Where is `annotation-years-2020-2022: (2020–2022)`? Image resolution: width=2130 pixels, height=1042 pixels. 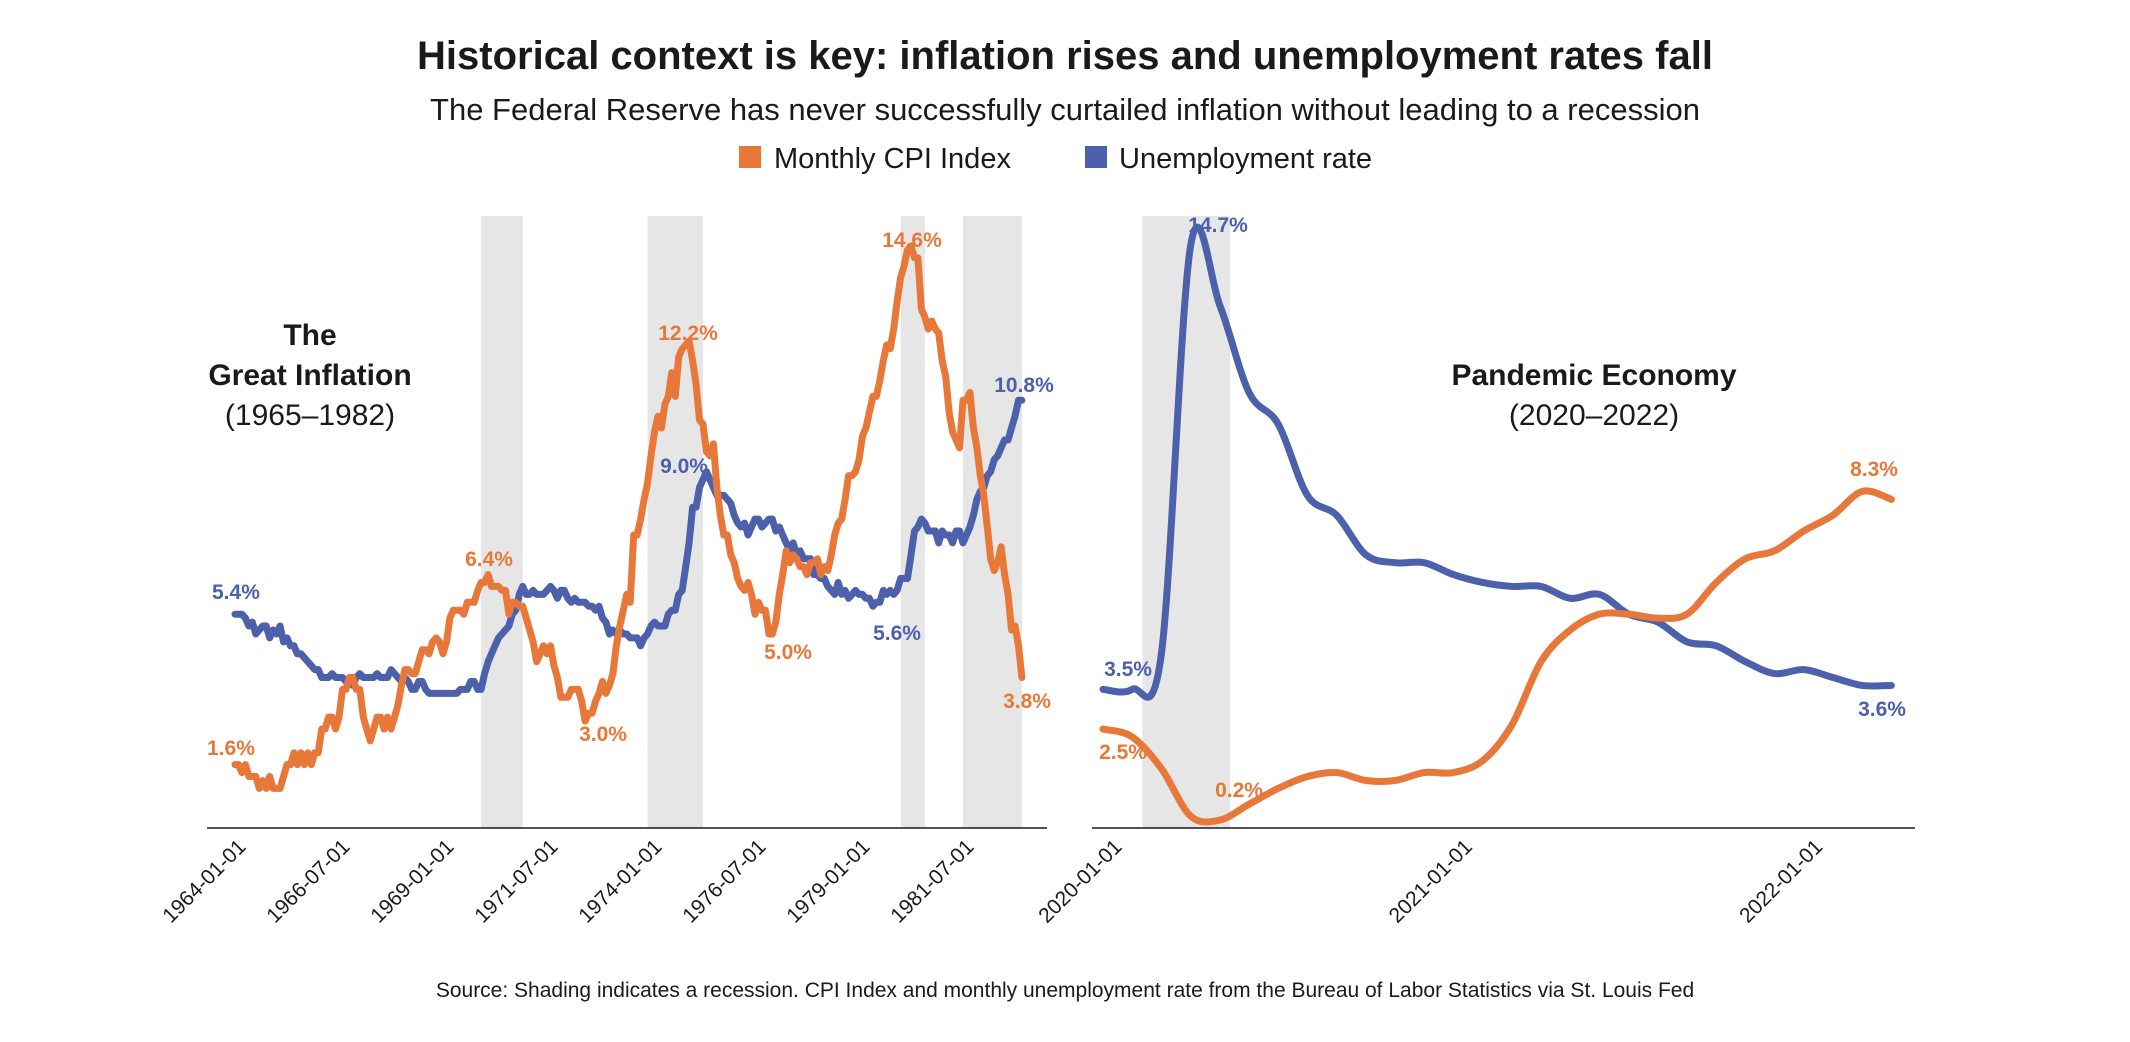
annotation-years-2020-2022: (2020–2022) is located at coordinates (1594, 415).